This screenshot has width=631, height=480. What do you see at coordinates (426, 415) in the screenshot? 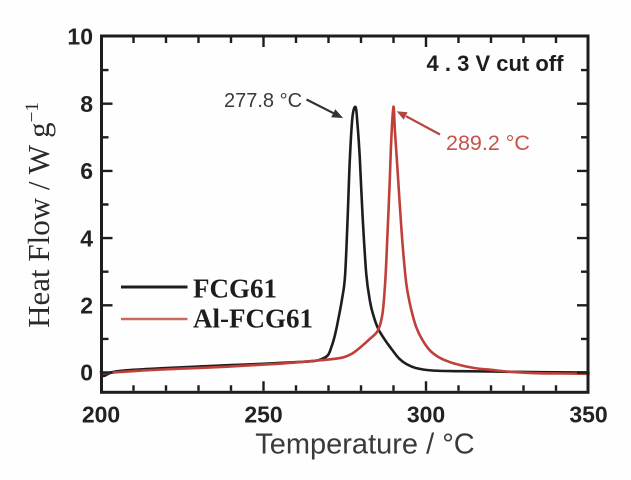
I see `svg-text: 300` at bounding box center [426, 415].